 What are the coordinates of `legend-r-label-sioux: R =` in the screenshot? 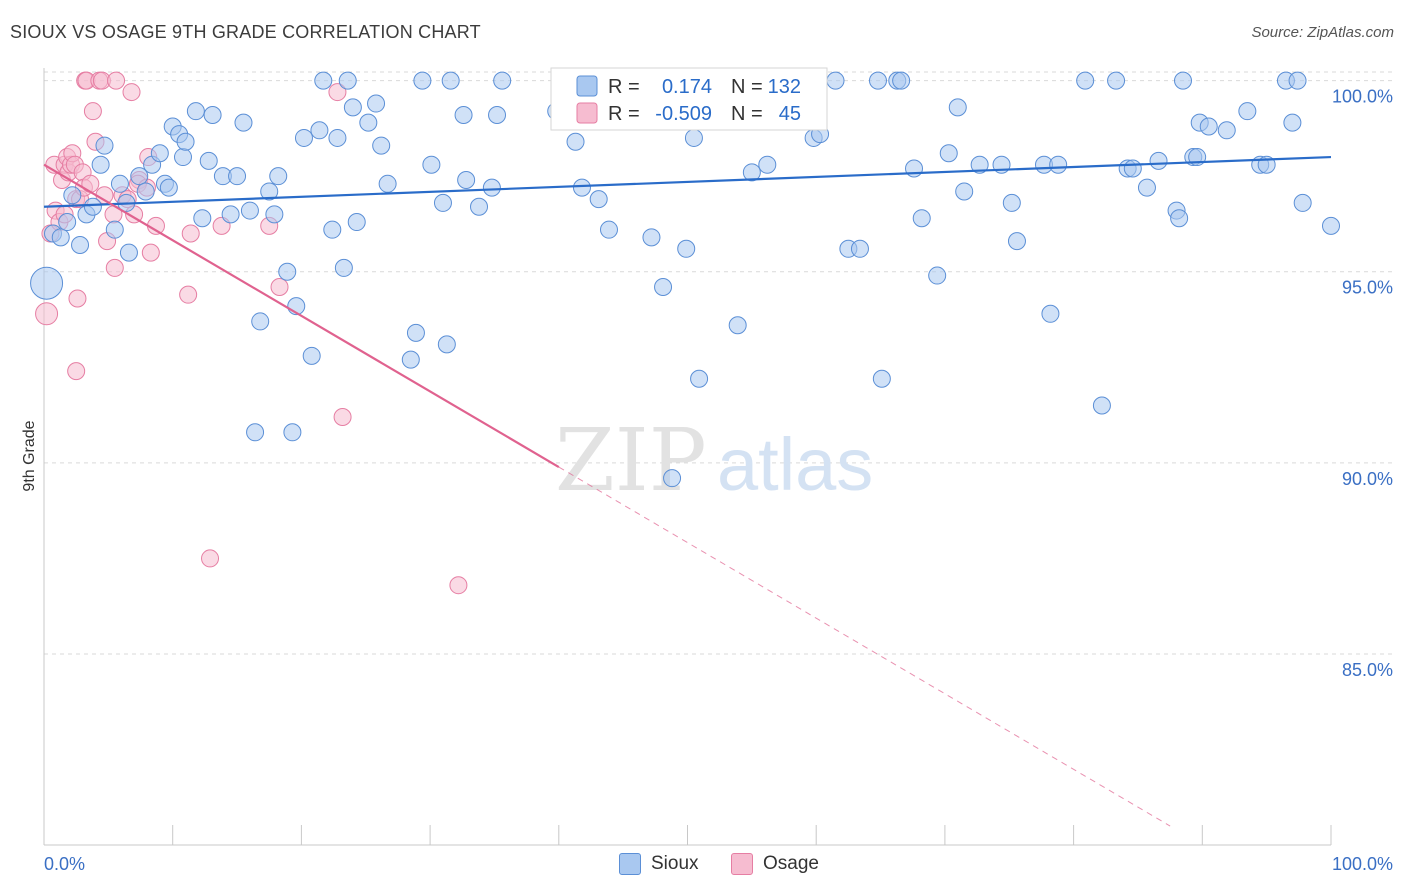 It's located at (624, 87).